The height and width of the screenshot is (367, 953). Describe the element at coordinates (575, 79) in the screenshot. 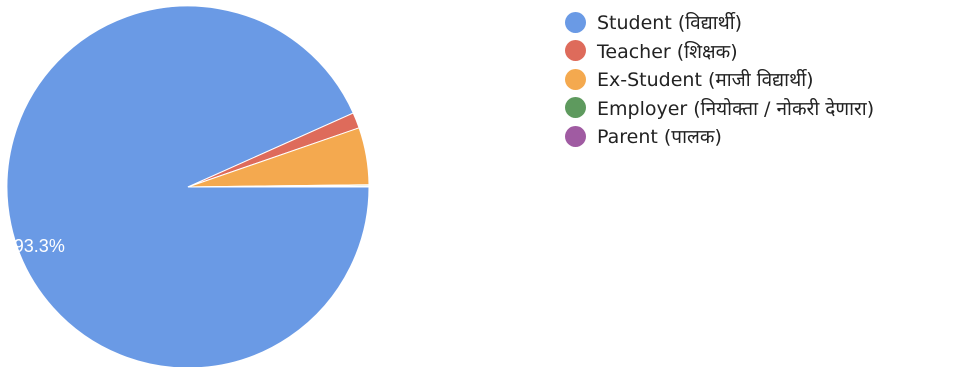

I see `legend-swatch-ex-student` at that location.